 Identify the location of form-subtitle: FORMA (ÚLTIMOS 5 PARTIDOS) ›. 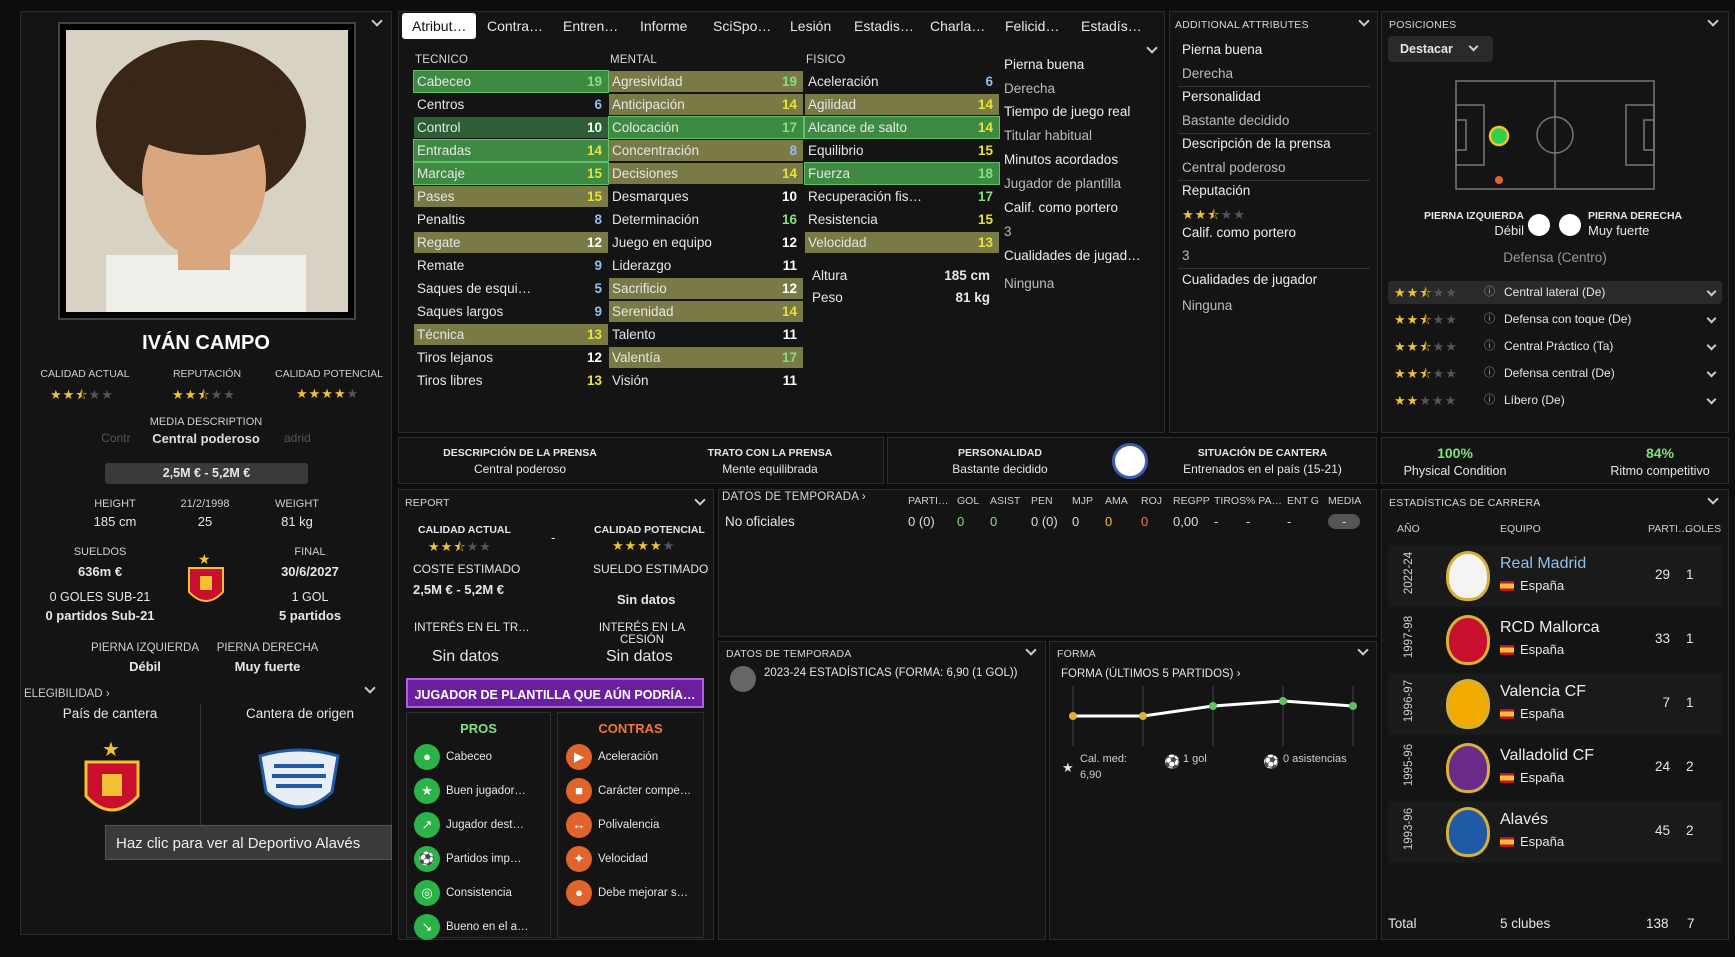
(1151, 674).